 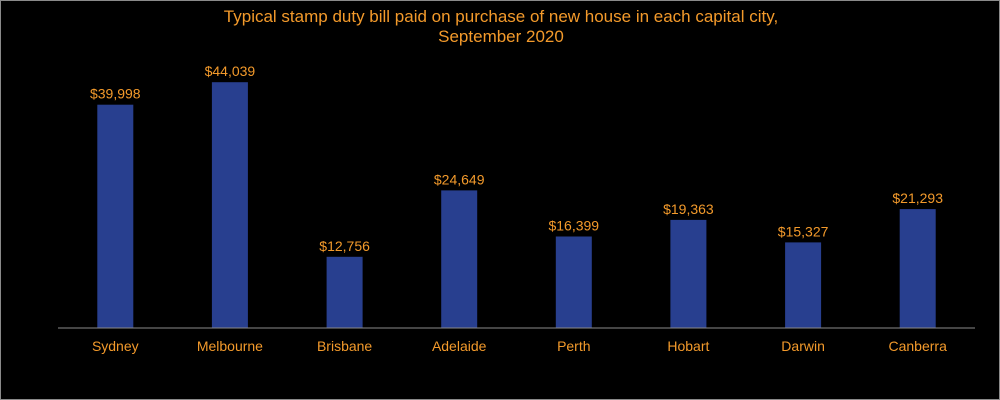 I want to click on data-label-sydney: $39,998, so click(x=115, y=94).